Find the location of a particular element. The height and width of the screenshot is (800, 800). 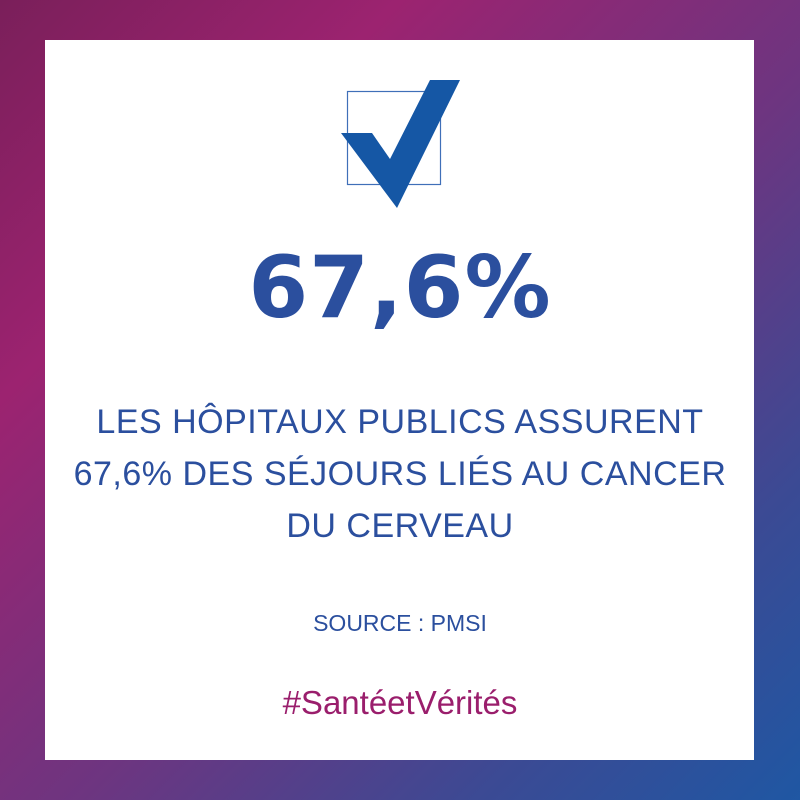

statement-line: DU CERVEAU is located at coordinates (400, 526).